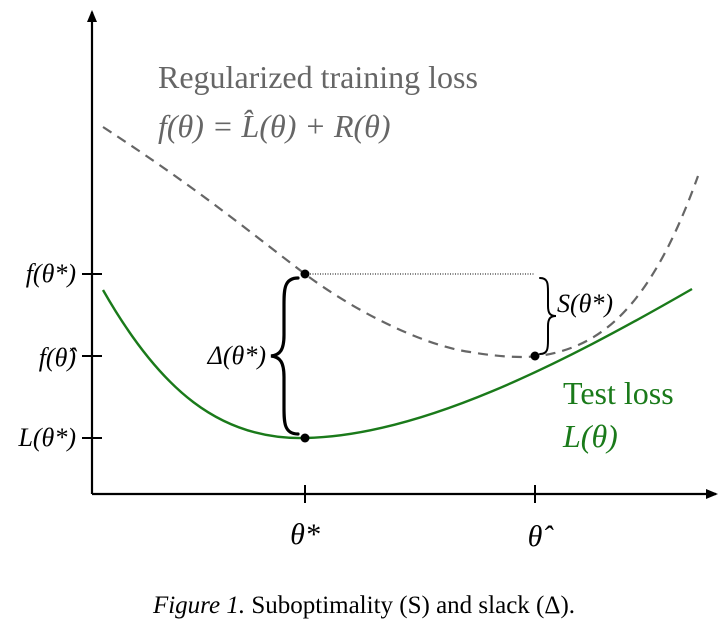 The width and height of the screenshot is (728, 639). Describe the element at coordinates (413, 605) in the screenshot. I see `caption-text: Suboptimality (S) and slack (Δ).` at that location.